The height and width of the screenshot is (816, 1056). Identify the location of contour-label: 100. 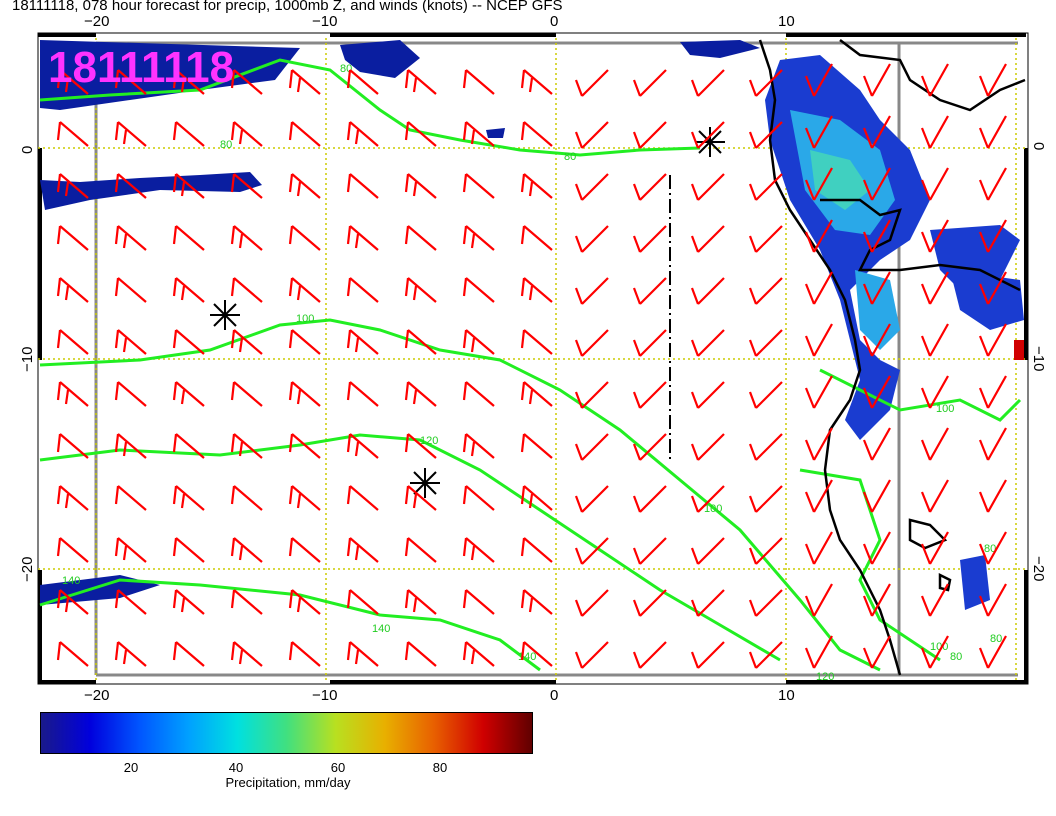
(305, 319).